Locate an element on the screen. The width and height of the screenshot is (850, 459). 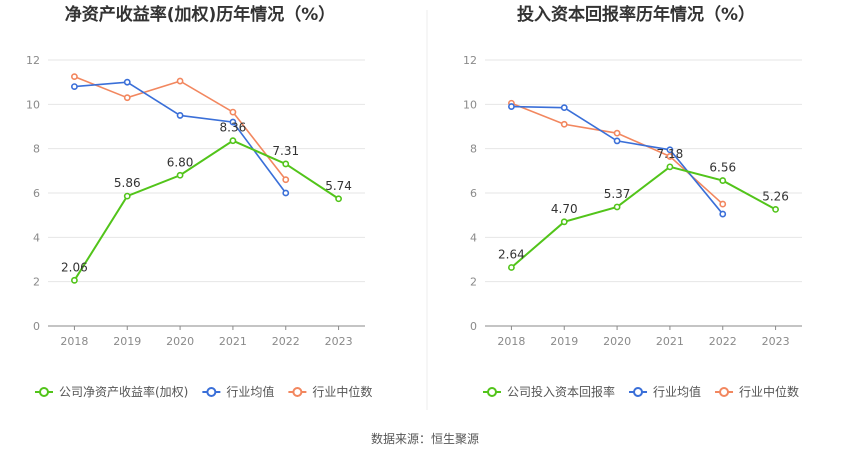
data-label: 7.31 is located at coordinates (285, 151).